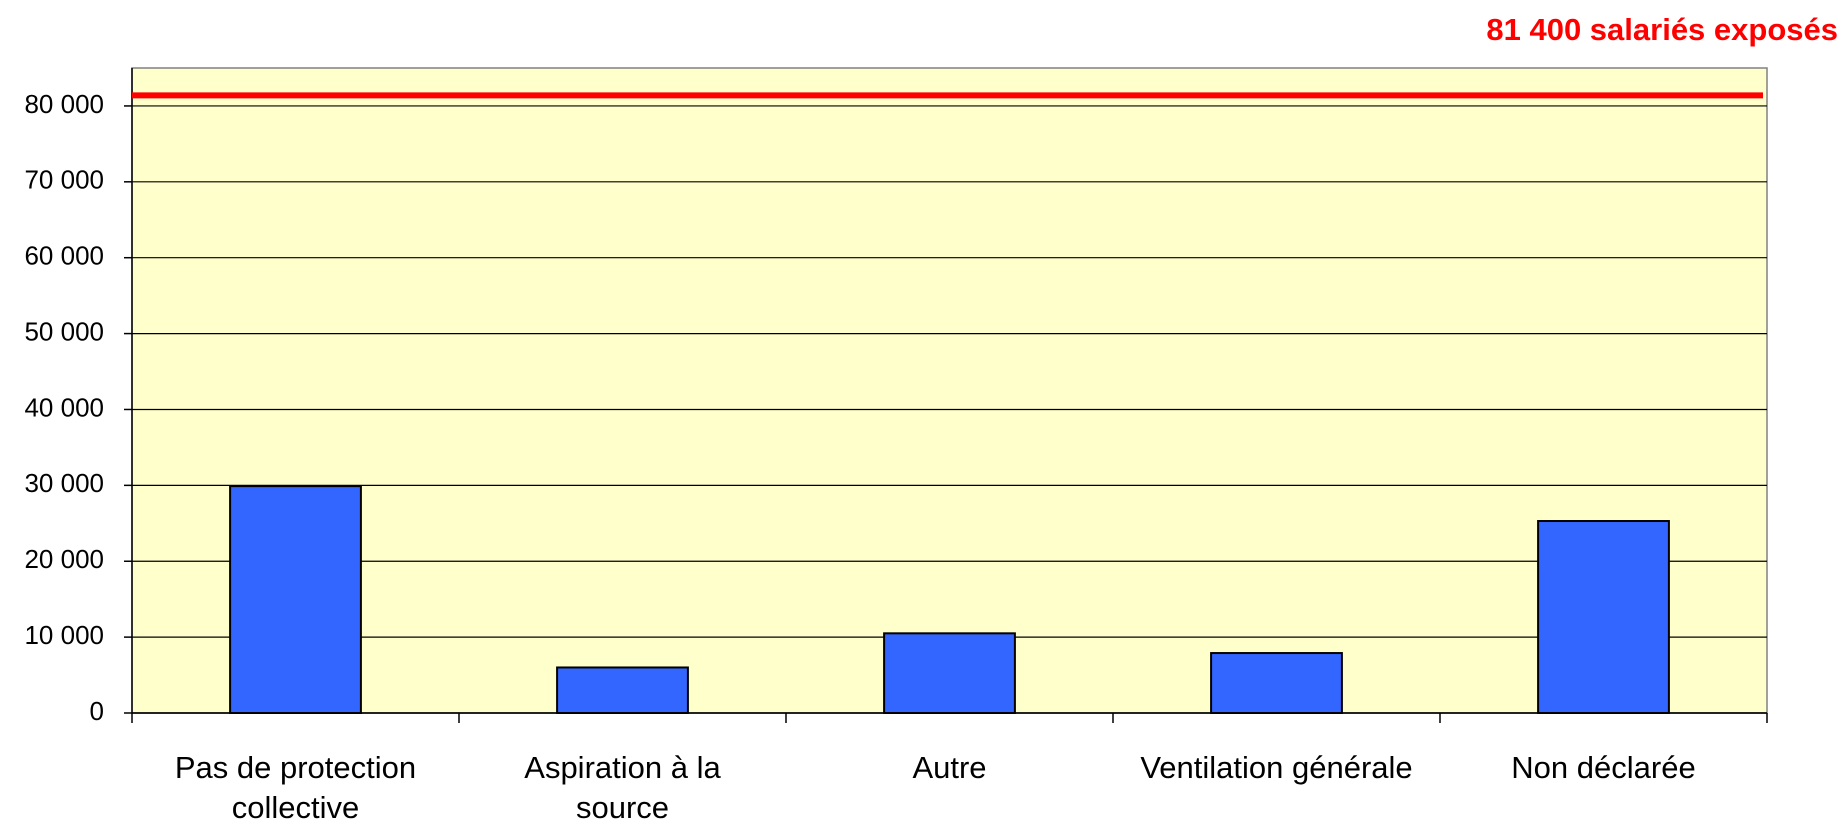  I want to click on reference-label: 81 400 salariés exposés, so click(1662, 29).